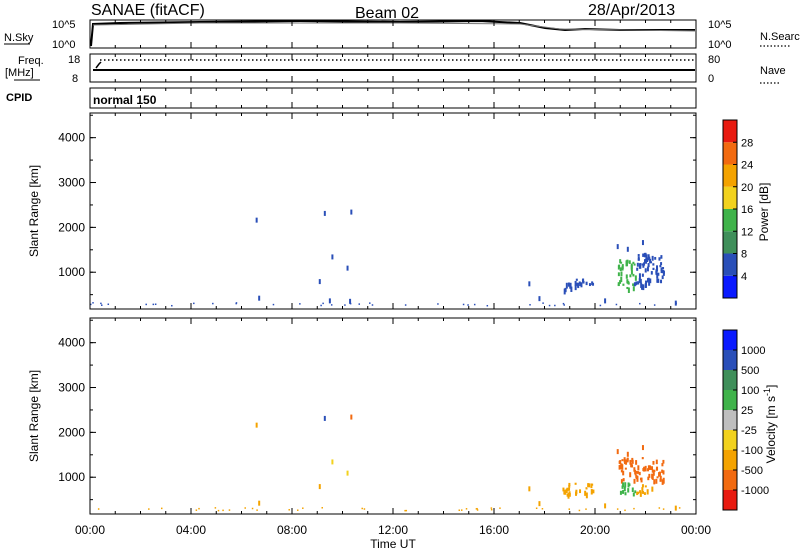  What do you see at coordinates (34, 211) in the screenshot?
I see `power-ylabel: Slant Range [km]` at bounding box center [34, 211].